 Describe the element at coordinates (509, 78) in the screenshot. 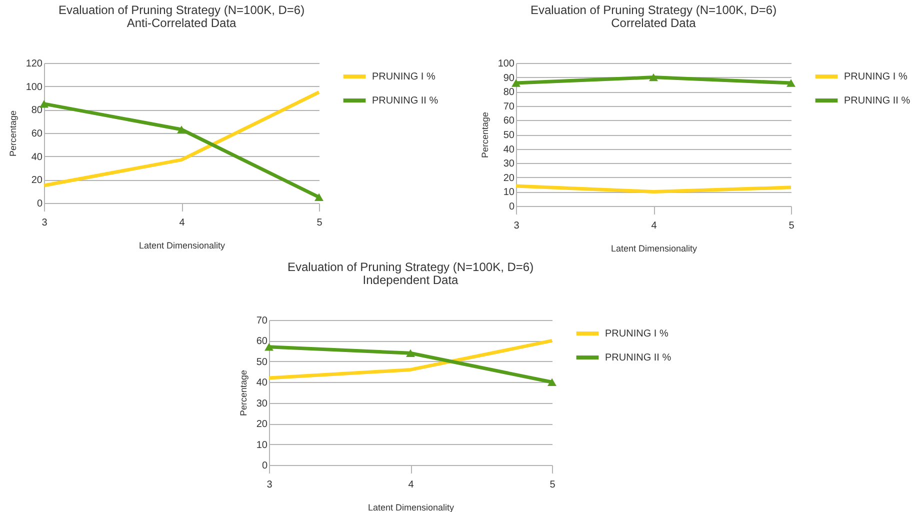

I see `y-tick-label: 90` at that location.